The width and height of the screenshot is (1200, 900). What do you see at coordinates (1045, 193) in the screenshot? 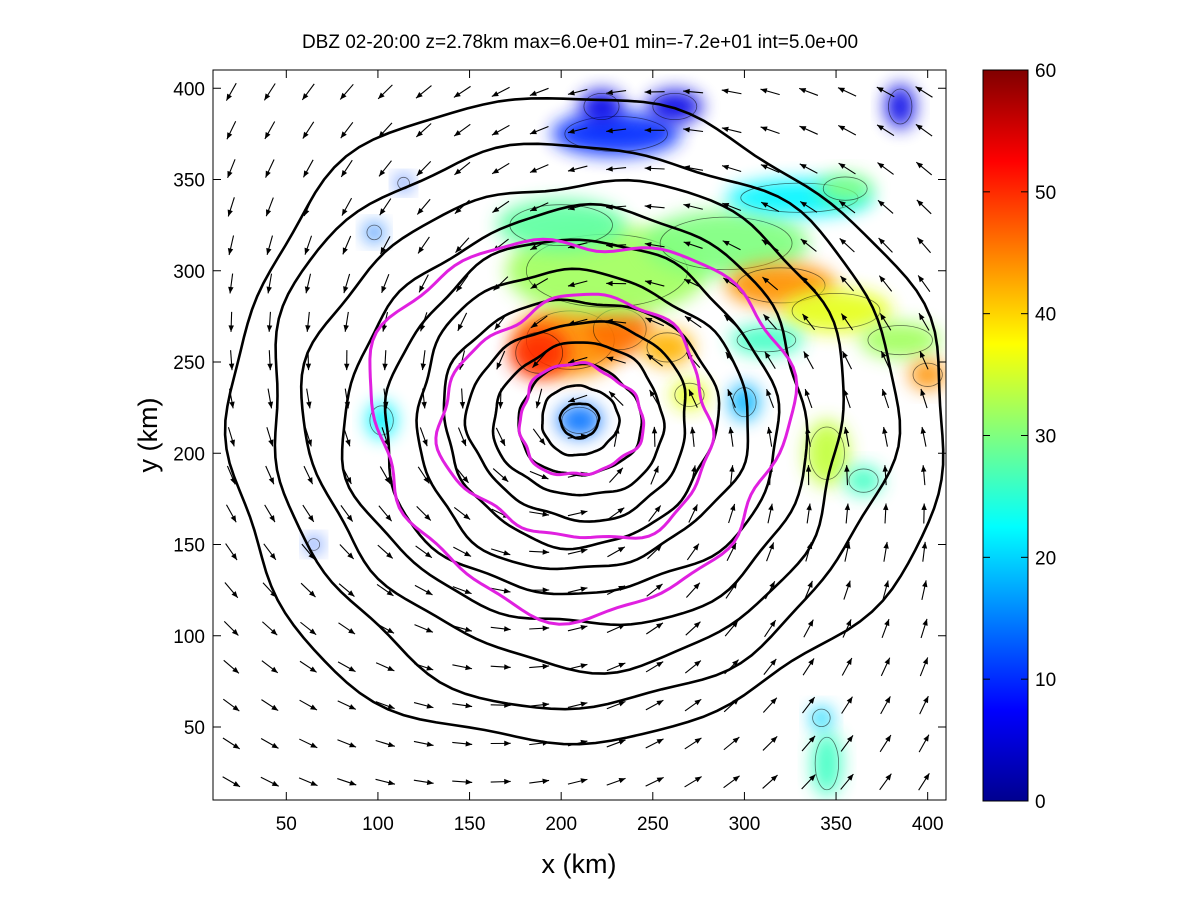
I see `colorbar-tick-label: 50` at bounding box center [1045, 193].